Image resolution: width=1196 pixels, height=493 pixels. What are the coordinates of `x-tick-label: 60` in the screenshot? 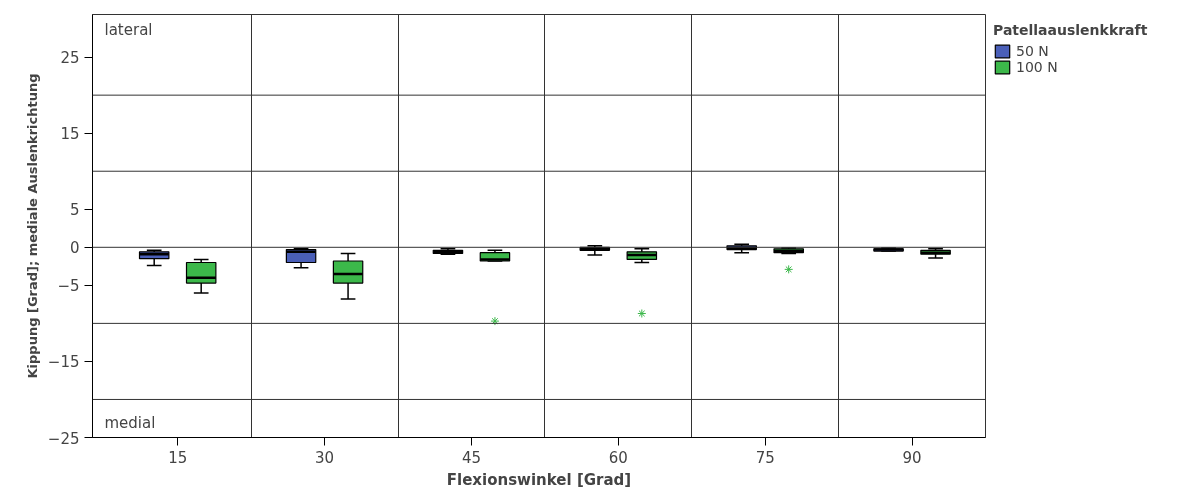 It's located at (618, 457).